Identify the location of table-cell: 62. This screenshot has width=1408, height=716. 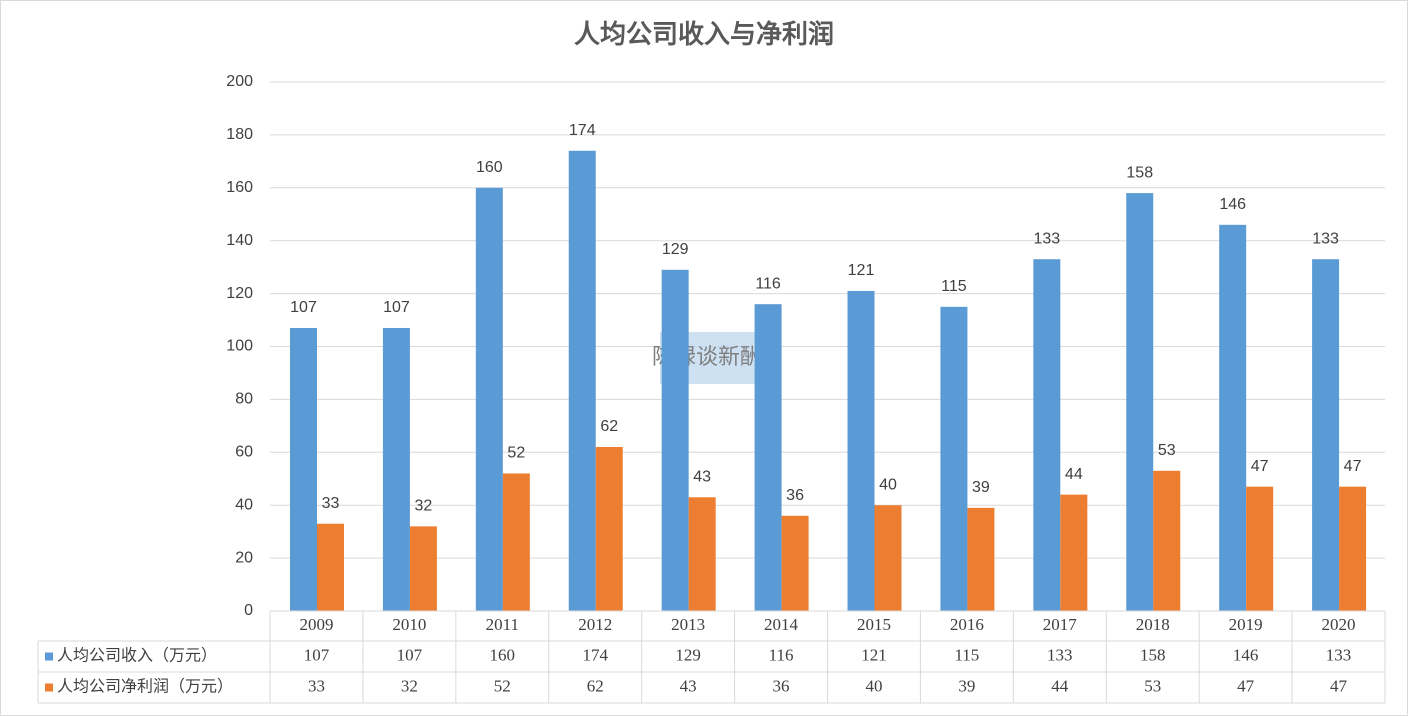
(595, 685).